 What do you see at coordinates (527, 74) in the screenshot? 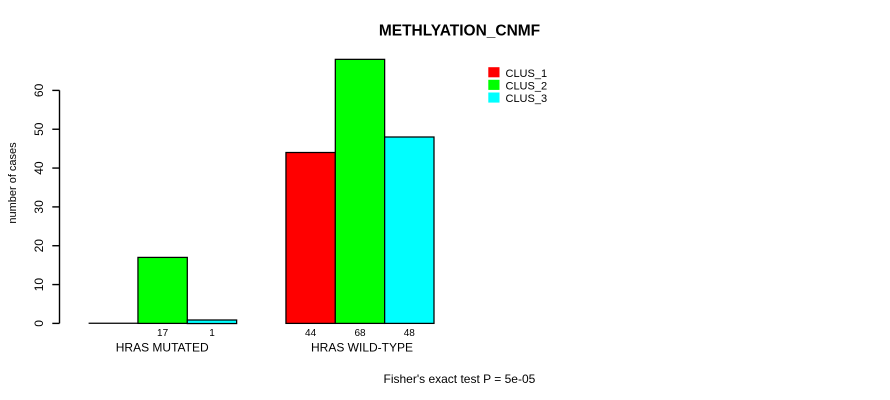
I see `svg-text: CLUS_1` at bounding box center [527, 74].